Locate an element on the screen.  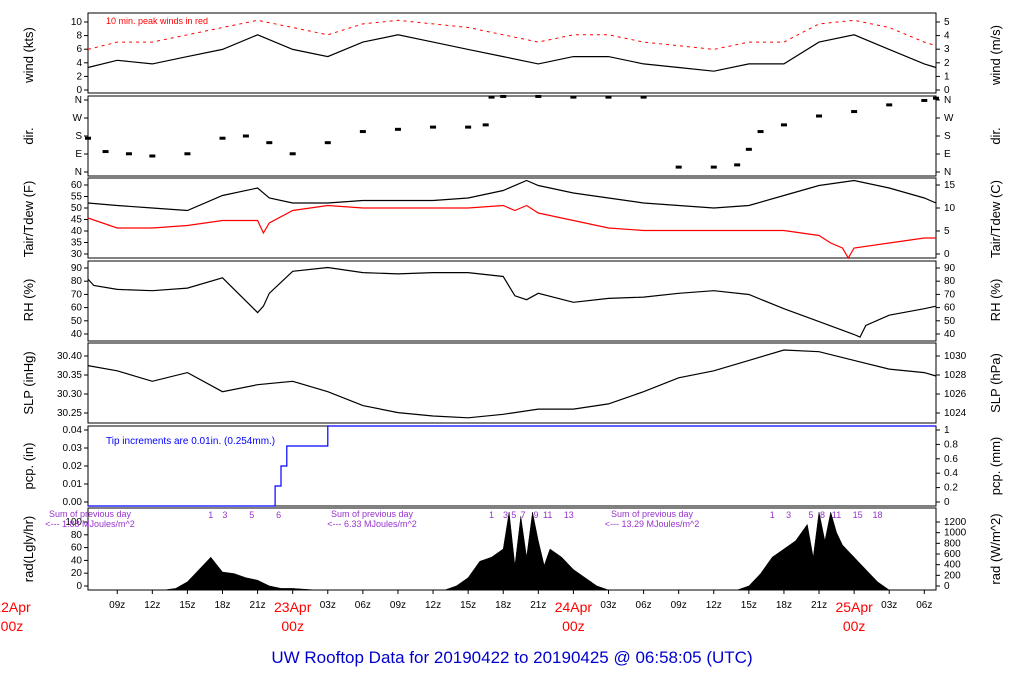
series-rh-rh is located at coordinates (512, 302).